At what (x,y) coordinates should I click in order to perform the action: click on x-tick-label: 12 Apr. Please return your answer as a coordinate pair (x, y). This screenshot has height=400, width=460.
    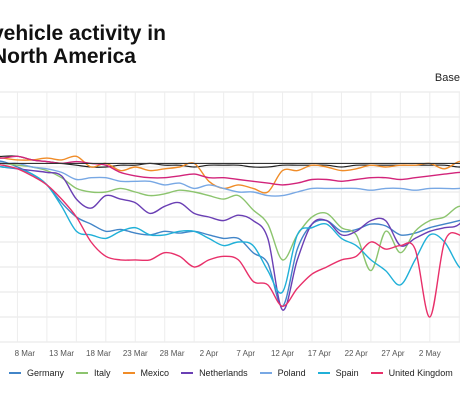
    Looking at the image, I should click on (282, 353).